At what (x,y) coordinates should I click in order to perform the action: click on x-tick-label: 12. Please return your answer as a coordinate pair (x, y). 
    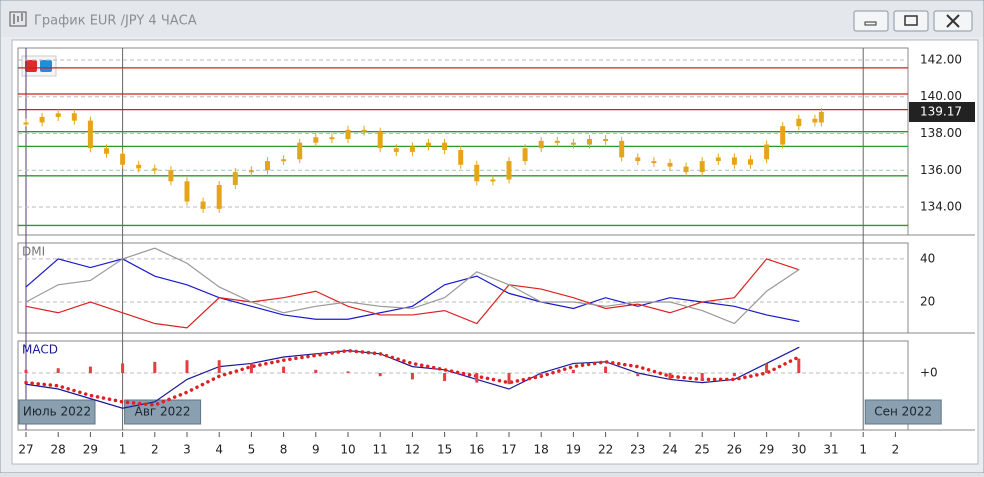
    Looking at the image, I should click on (412, 450).